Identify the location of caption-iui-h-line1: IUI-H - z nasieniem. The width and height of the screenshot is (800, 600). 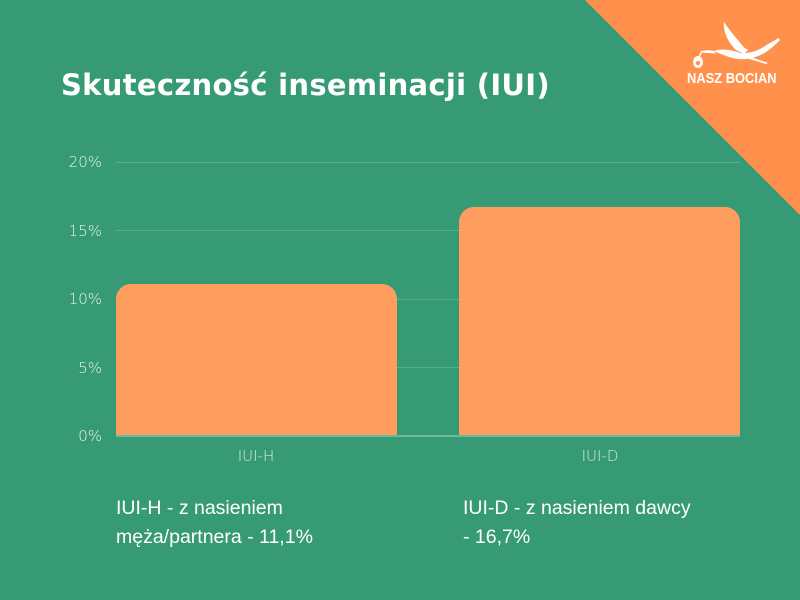
(199, 508).